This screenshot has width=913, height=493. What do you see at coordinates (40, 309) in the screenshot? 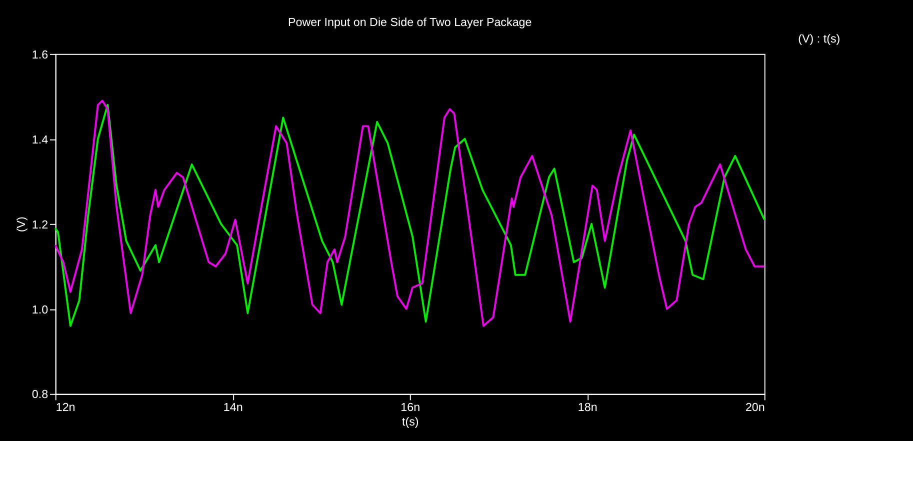
I see `y-tick-label: 1.0` at bounding box center [40, 309].